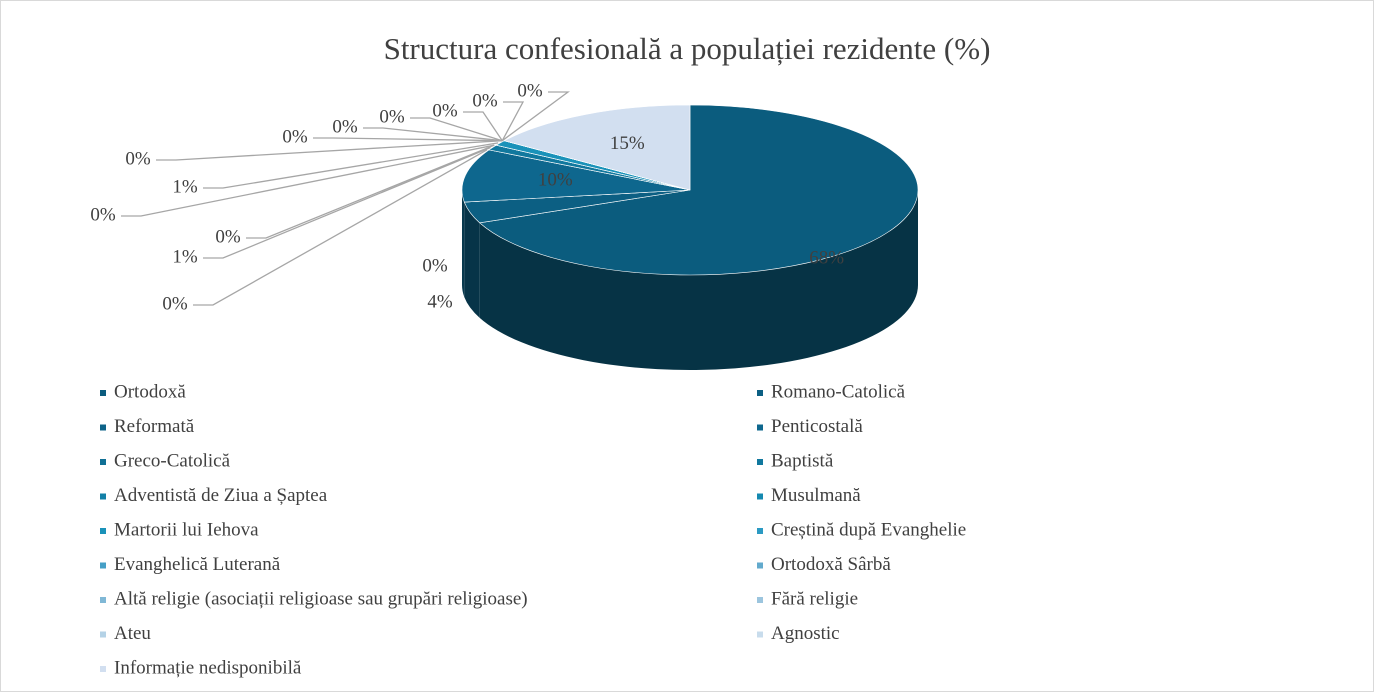  Describe the element at coordinates (221, 495) in the screenshot. I see `legend-label: Adventistă de Ziua a Șaptea` at that location.